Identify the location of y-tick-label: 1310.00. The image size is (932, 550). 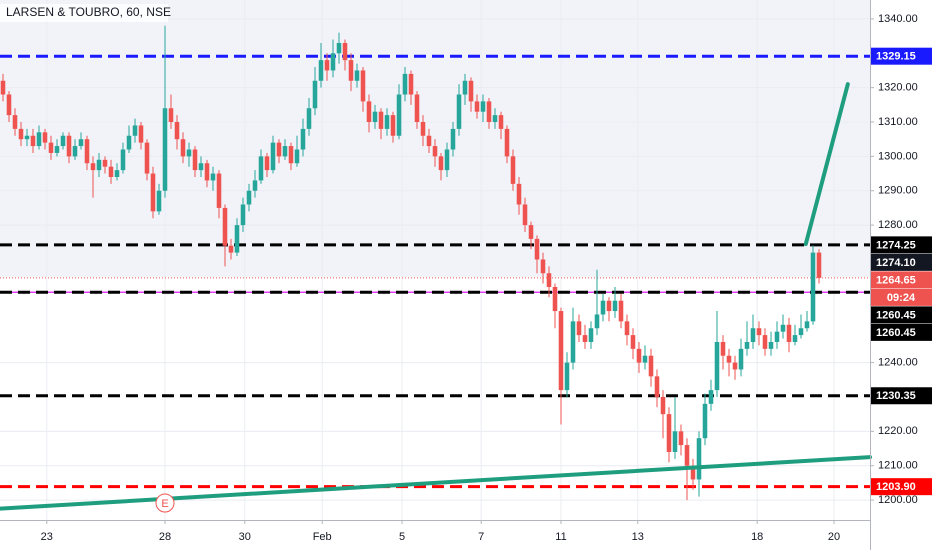
(898, 122).